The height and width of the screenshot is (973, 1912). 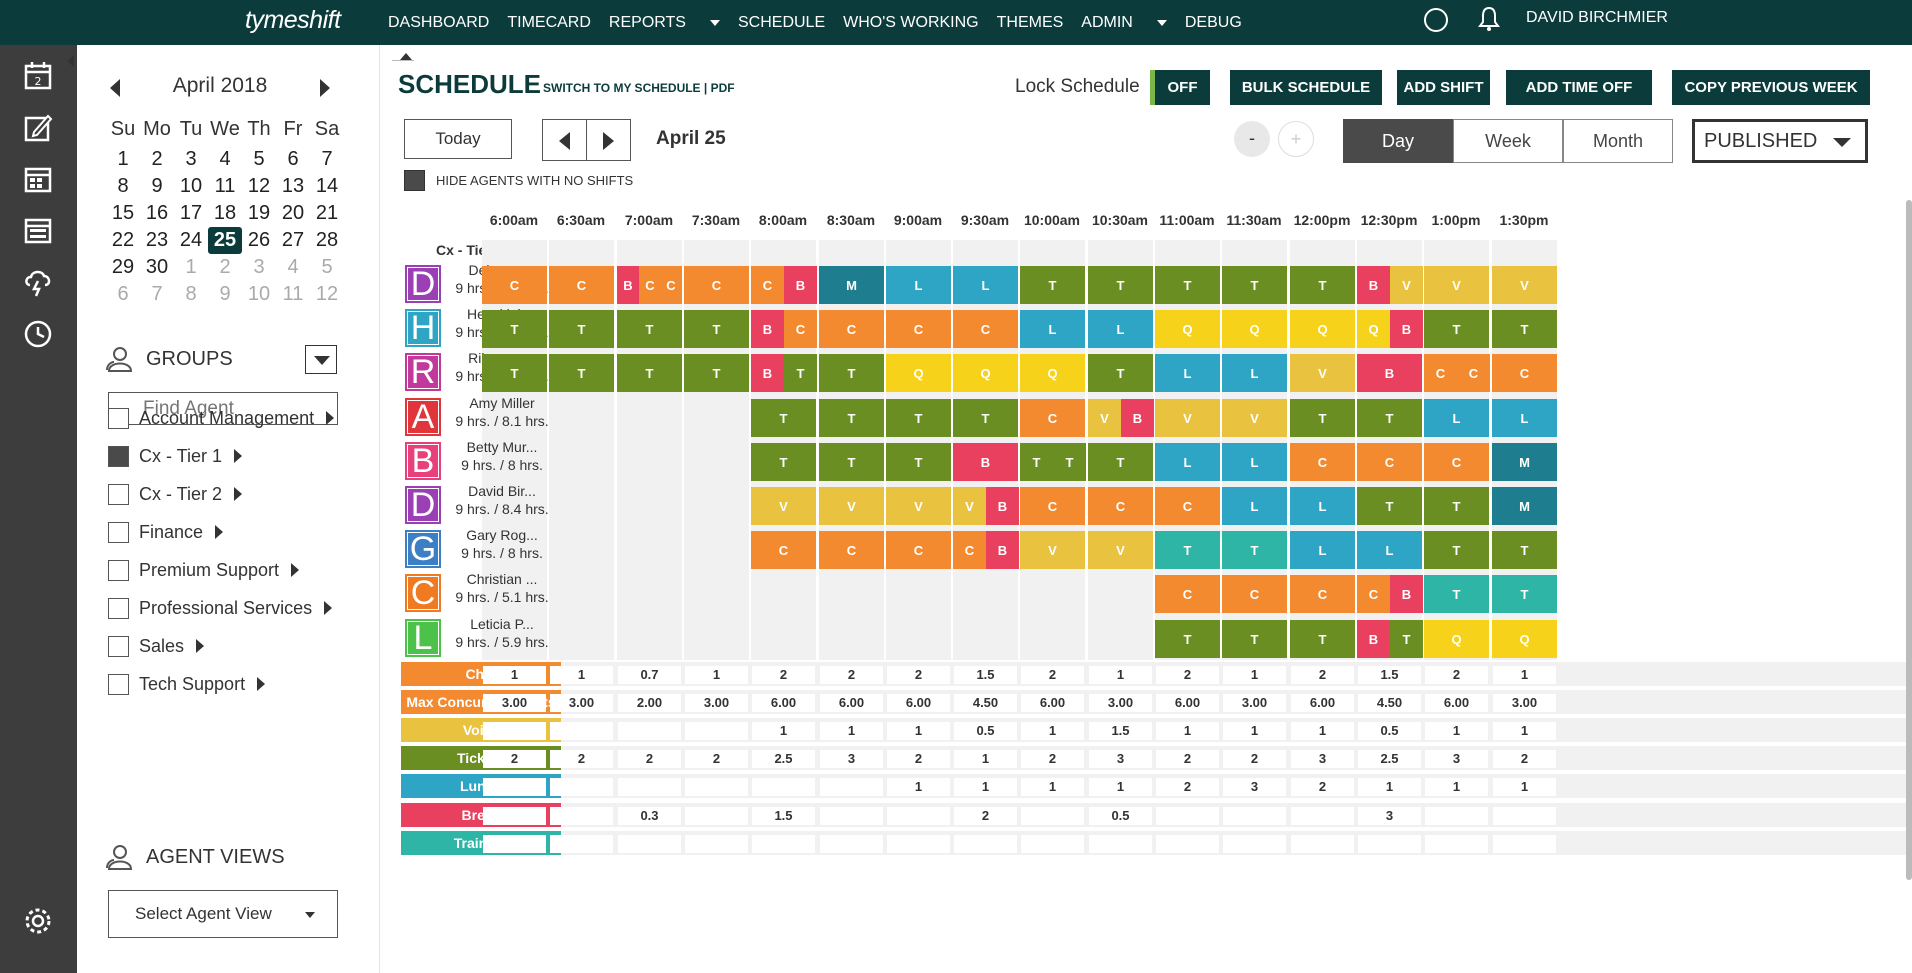 What do you see at coordinates (293, 20) in the screenshot?
I see `tymeshift-logo: tymeshift` at bounding box center [293, 20].